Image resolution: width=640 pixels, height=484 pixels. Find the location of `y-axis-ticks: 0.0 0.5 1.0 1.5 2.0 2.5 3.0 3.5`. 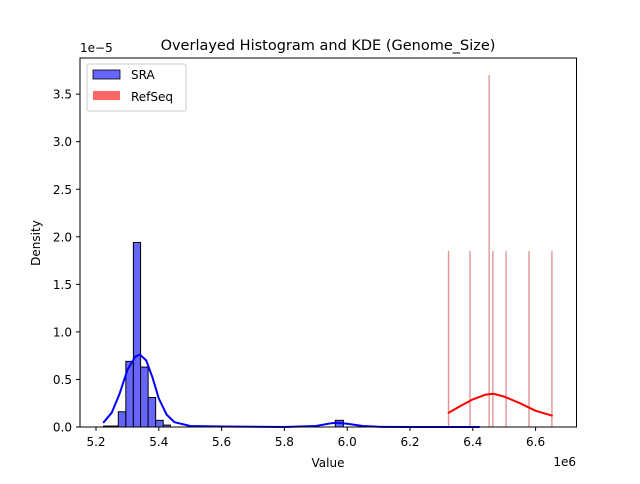

y-axis-ticks: 0.0 0.5 1.0 1.5 2.0 2.5 3.0 3.5 is located at coordinates (66, 261).